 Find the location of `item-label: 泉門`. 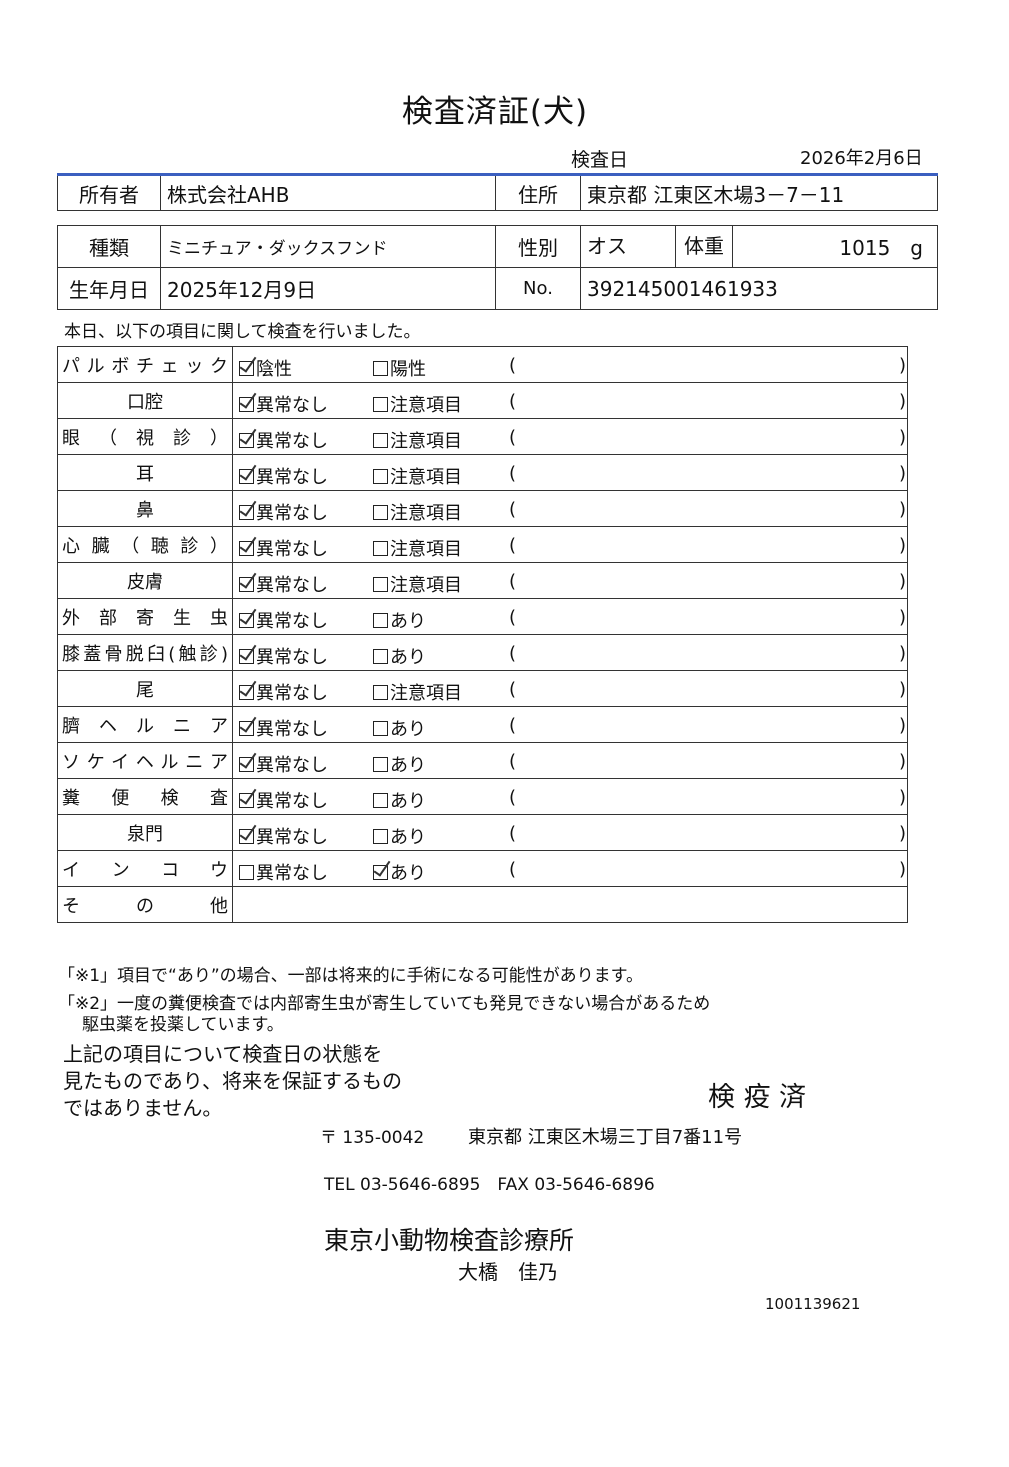

item-label: 泉門 is located at coordinates (145, 834).